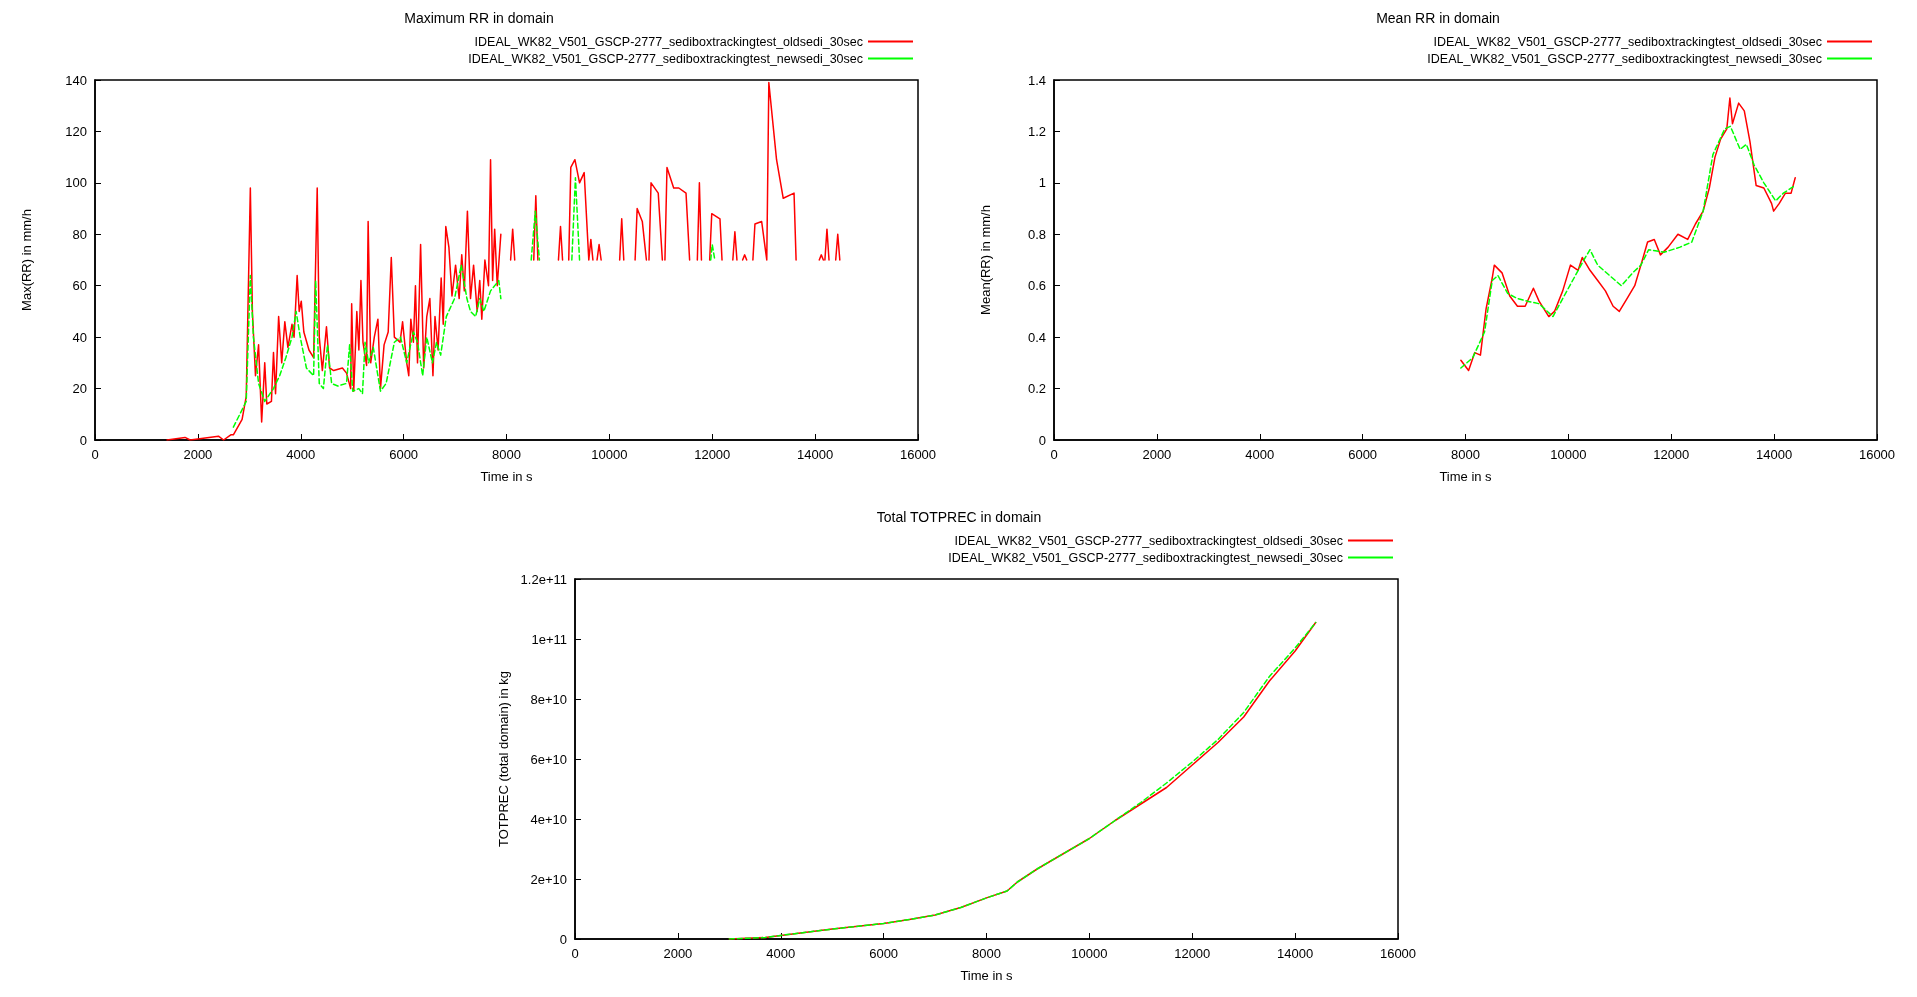 This screenshot has height=997, width=1917. Describe the element at coordinates (1036, 389) in the screenshot. I see `y-tick-label: 0.2` at that location.